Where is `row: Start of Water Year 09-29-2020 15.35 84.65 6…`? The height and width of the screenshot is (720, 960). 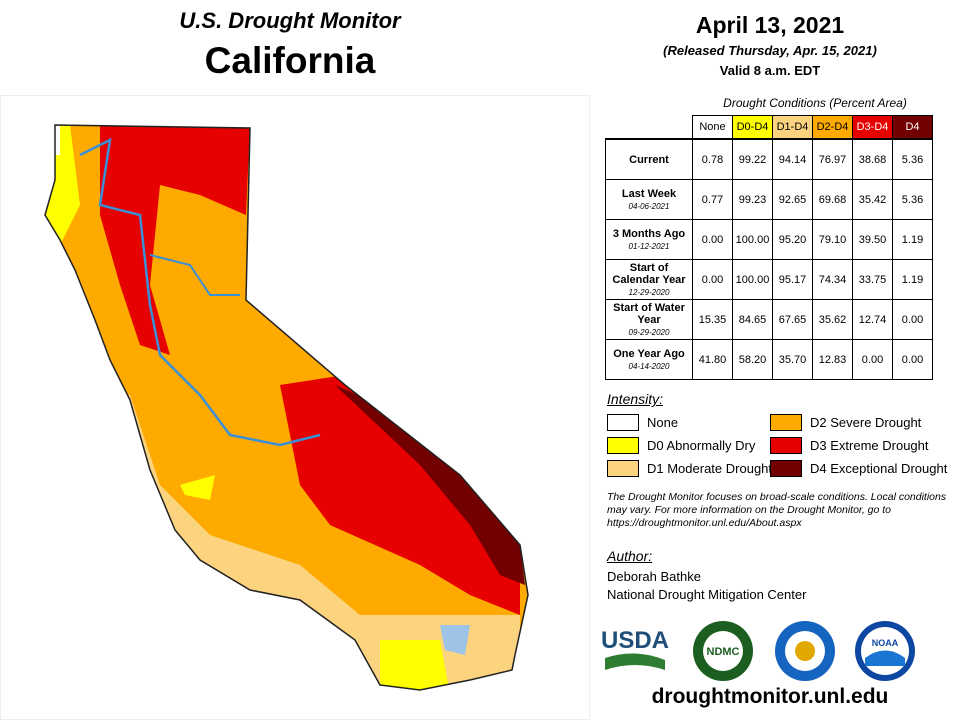
row: Start of Water Year 09-29-2020 15.35 84.65 6… is located at coordinates (769, 319).